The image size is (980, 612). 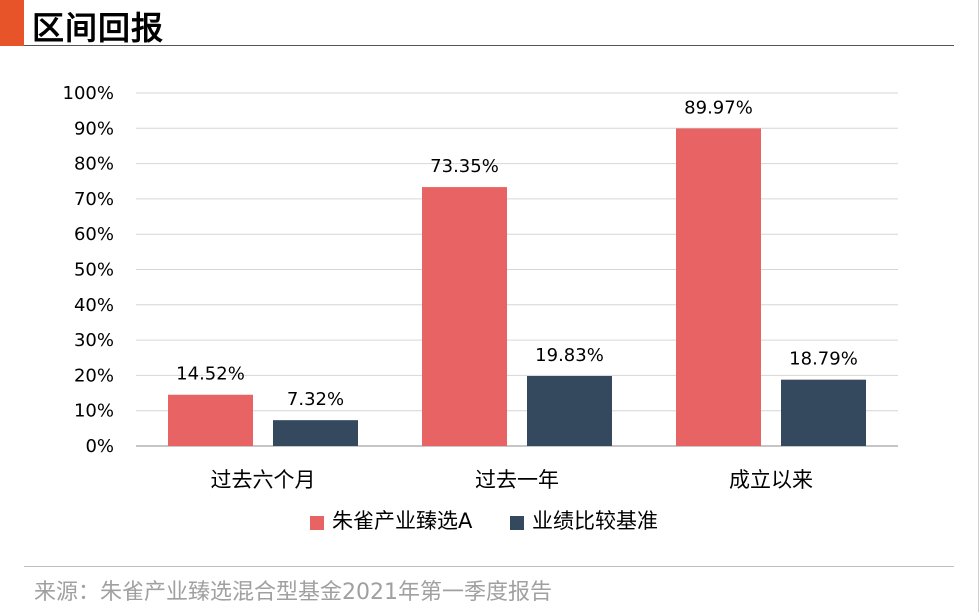 I want to click on y-tick-label: 90%, so click(x=94, y=128).